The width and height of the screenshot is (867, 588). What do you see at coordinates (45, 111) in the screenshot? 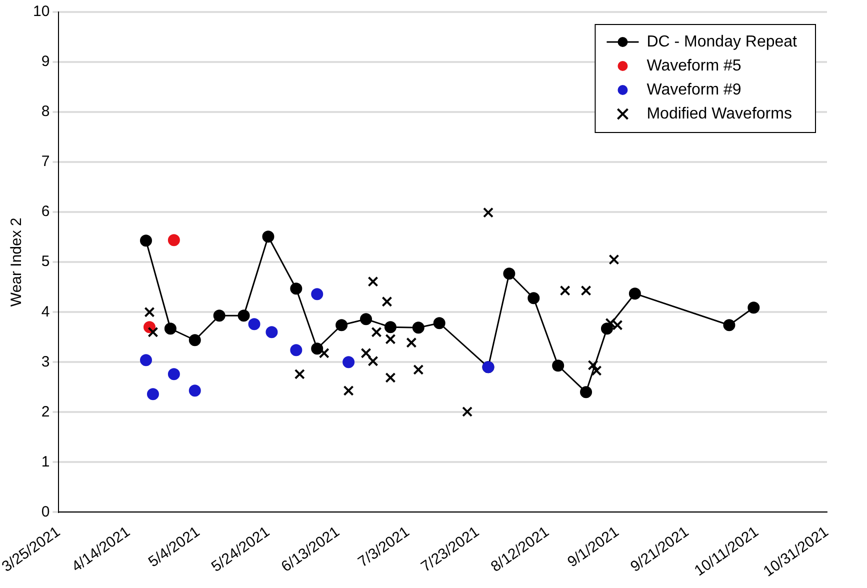
I see `y-tick-label: 8` at bounding box center [45, 111].